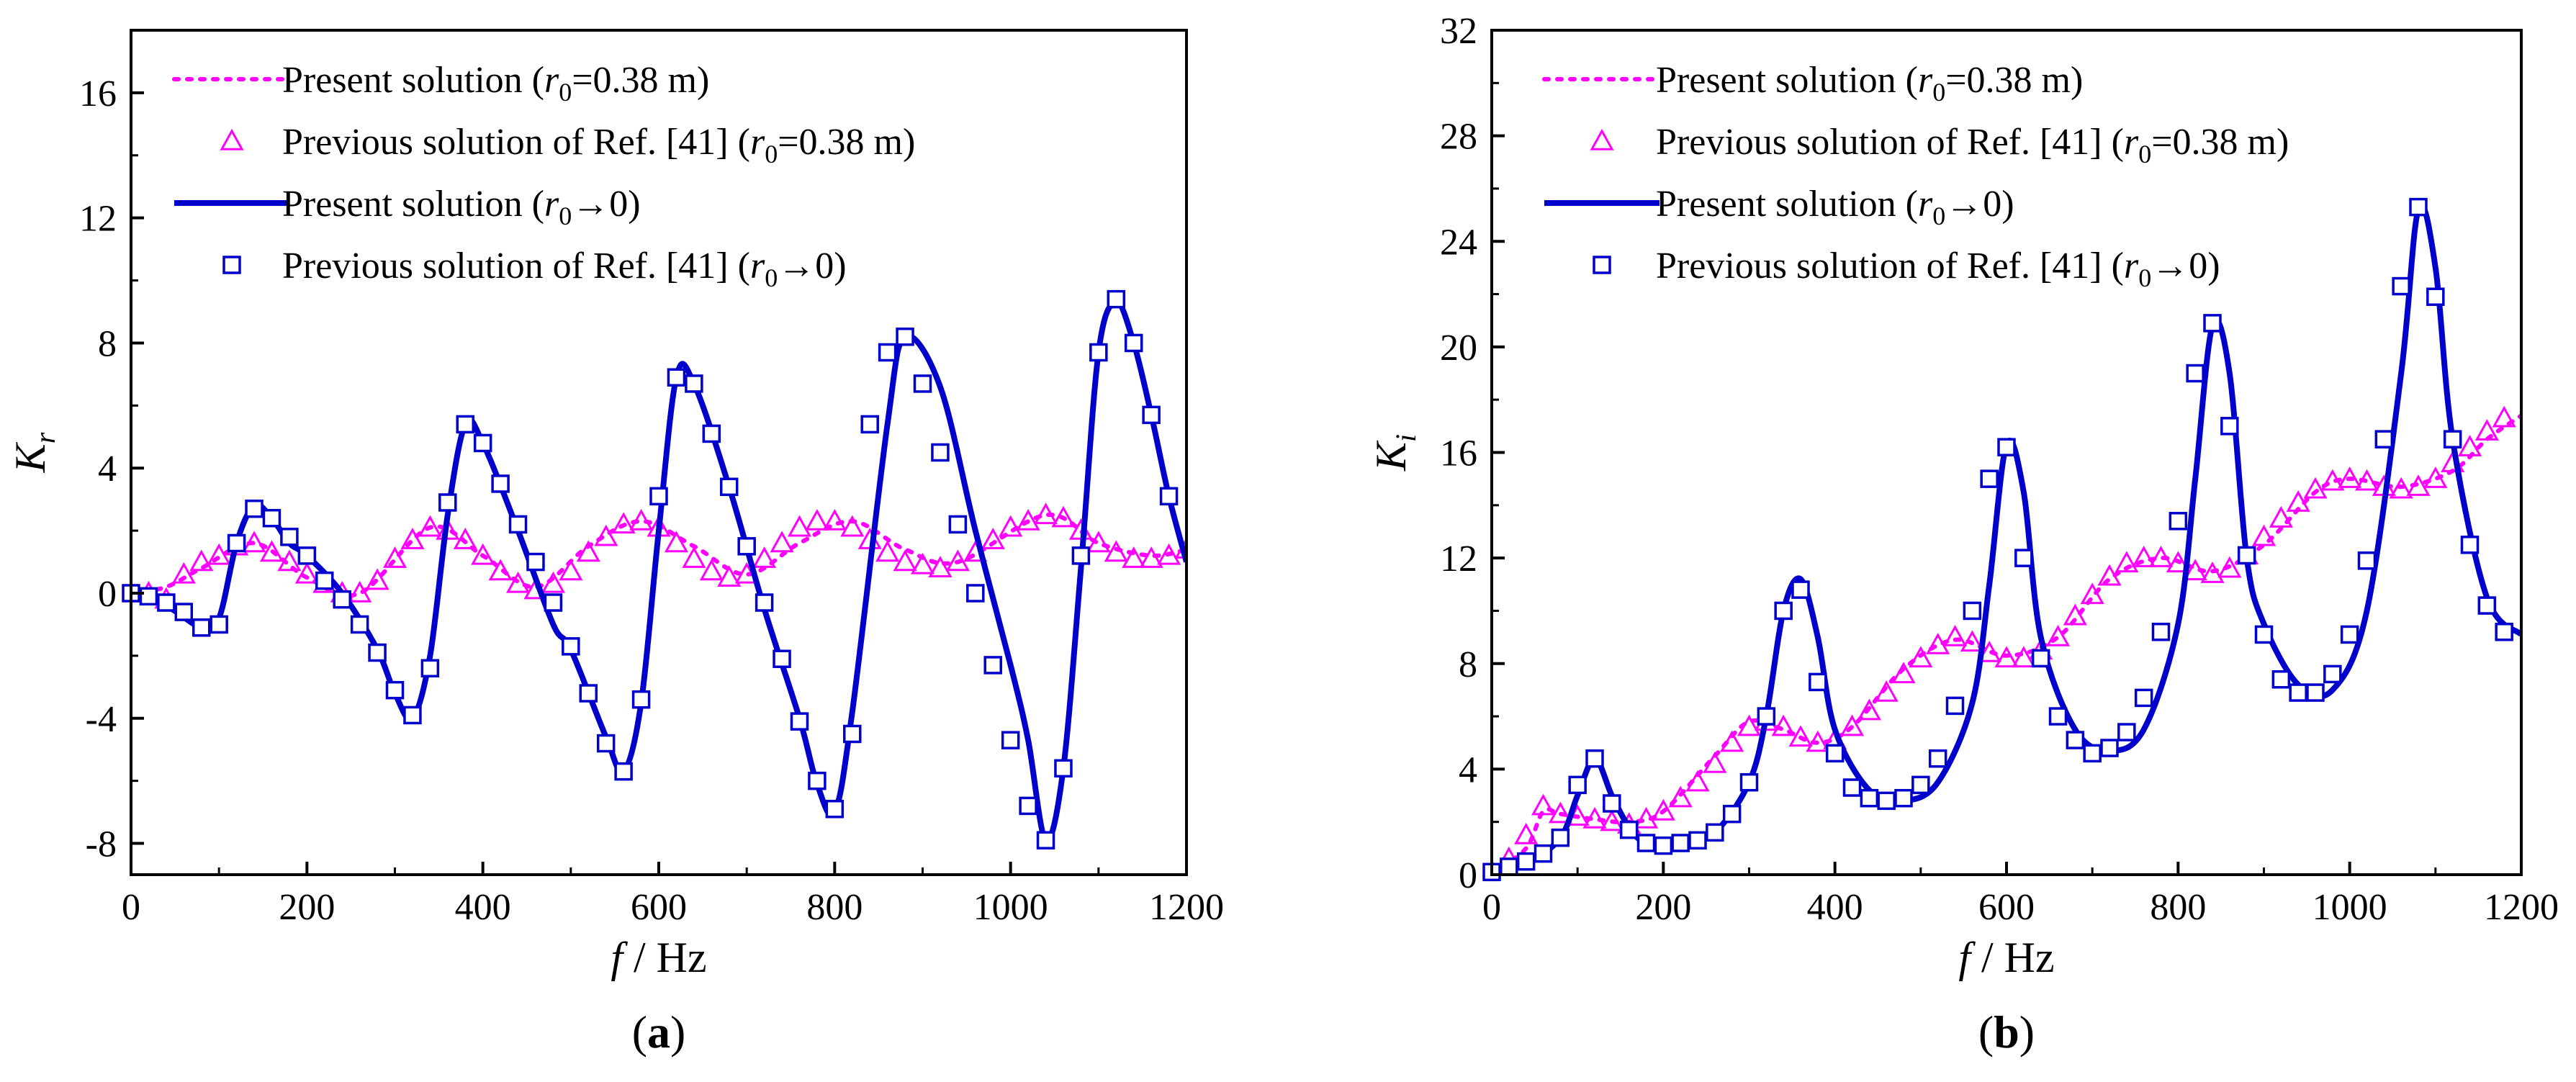 The image size is (2576, 1082). What do you see at coordinates (33, 452) in the screenshot?
I see `chart-a-ylabel: Kr` at bounding box center [33, 452].